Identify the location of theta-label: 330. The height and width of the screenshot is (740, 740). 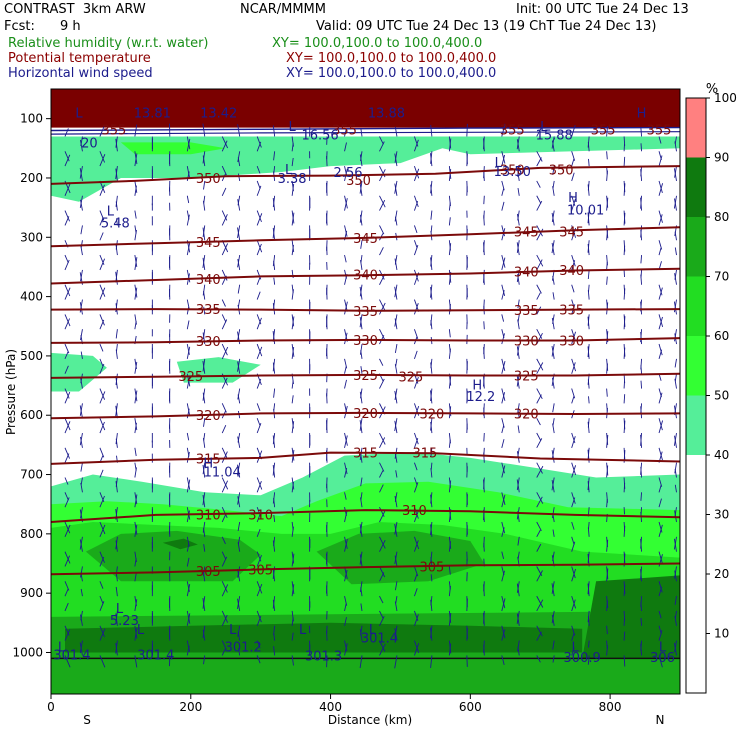
(365, 341).